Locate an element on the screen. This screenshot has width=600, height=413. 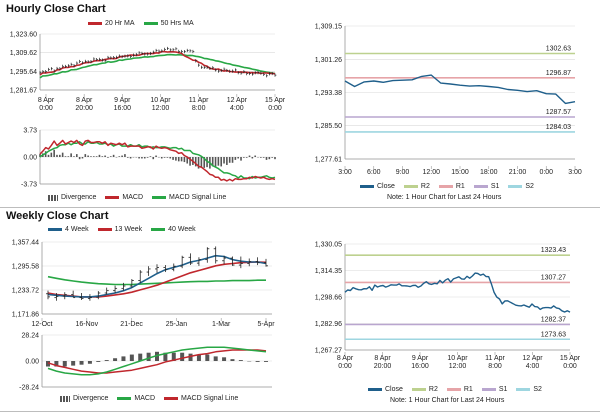
x-tick-label: 20:00 is located at coordinates (383, 366).